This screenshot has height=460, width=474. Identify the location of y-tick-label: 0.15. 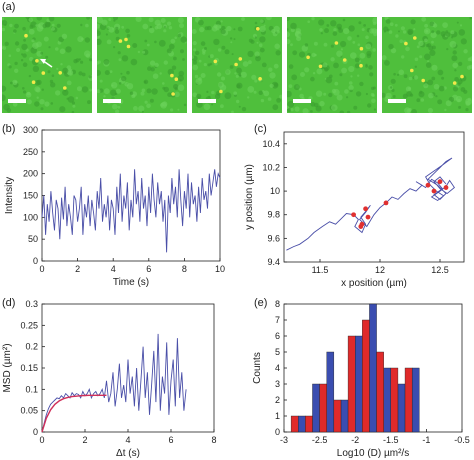
(29, 368).